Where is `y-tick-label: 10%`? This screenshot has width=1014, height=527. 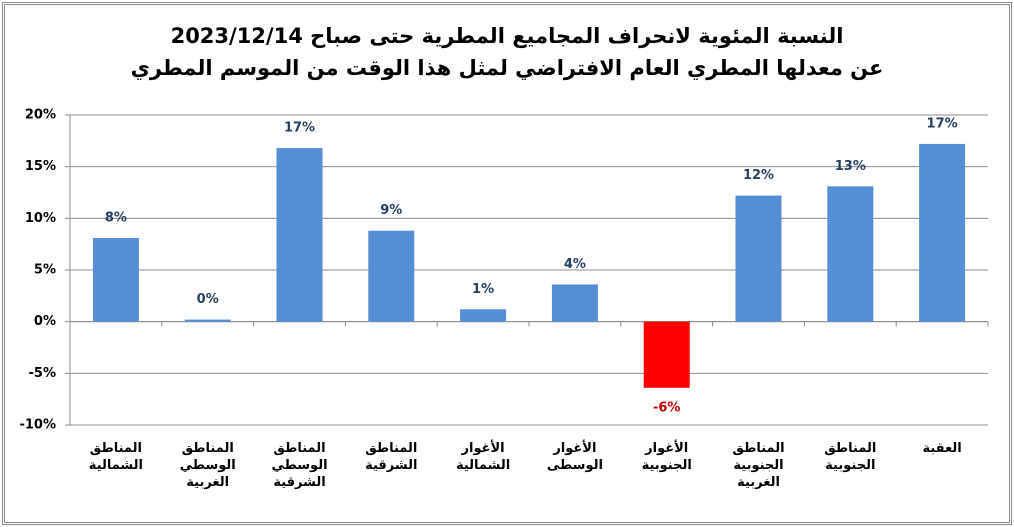
y-tick-label: 10% is located at coordinates (40, 218).